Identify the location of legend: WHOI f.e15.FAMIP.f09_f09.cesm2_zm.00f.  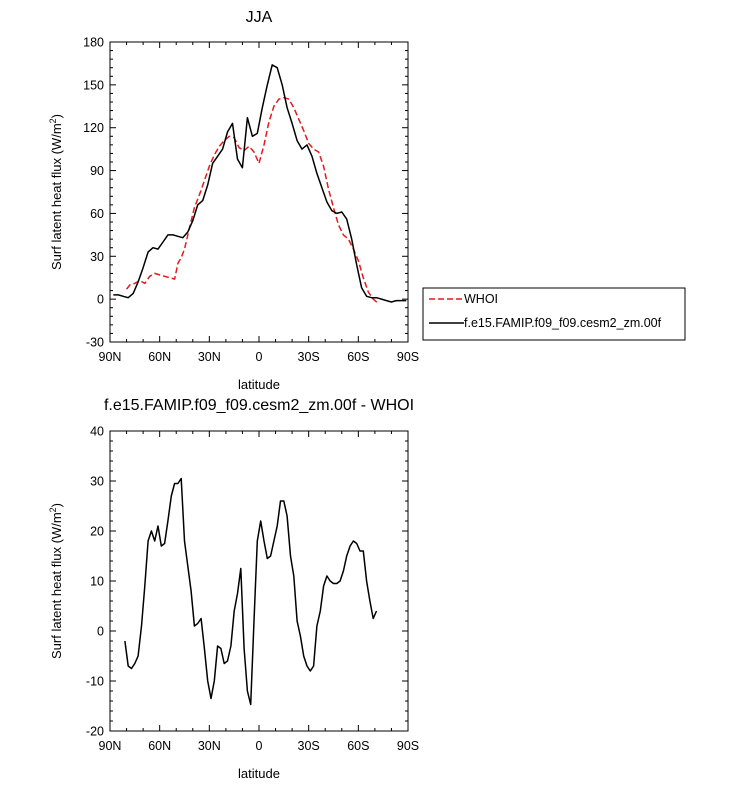
(554, 314).